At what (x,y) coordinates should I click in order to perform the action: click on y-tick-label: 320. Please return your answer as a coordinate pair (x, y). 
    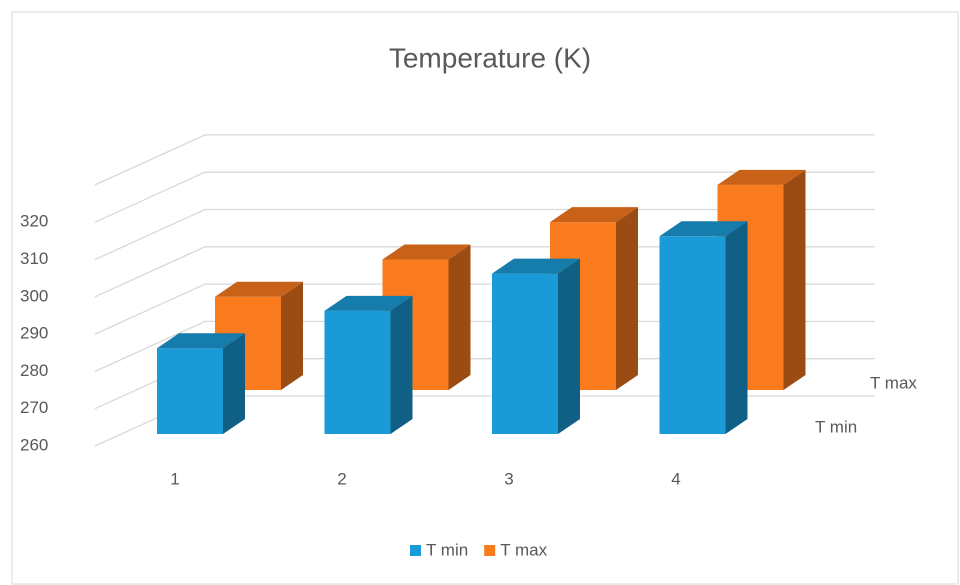
    Looking at the image, I should click on (34, 221).